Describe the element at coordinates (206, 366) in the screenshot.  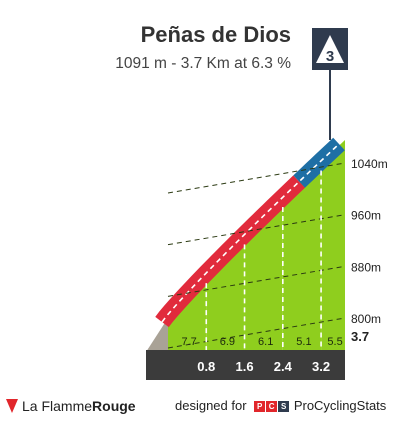
I see `distance-label: 0.8` at that location.